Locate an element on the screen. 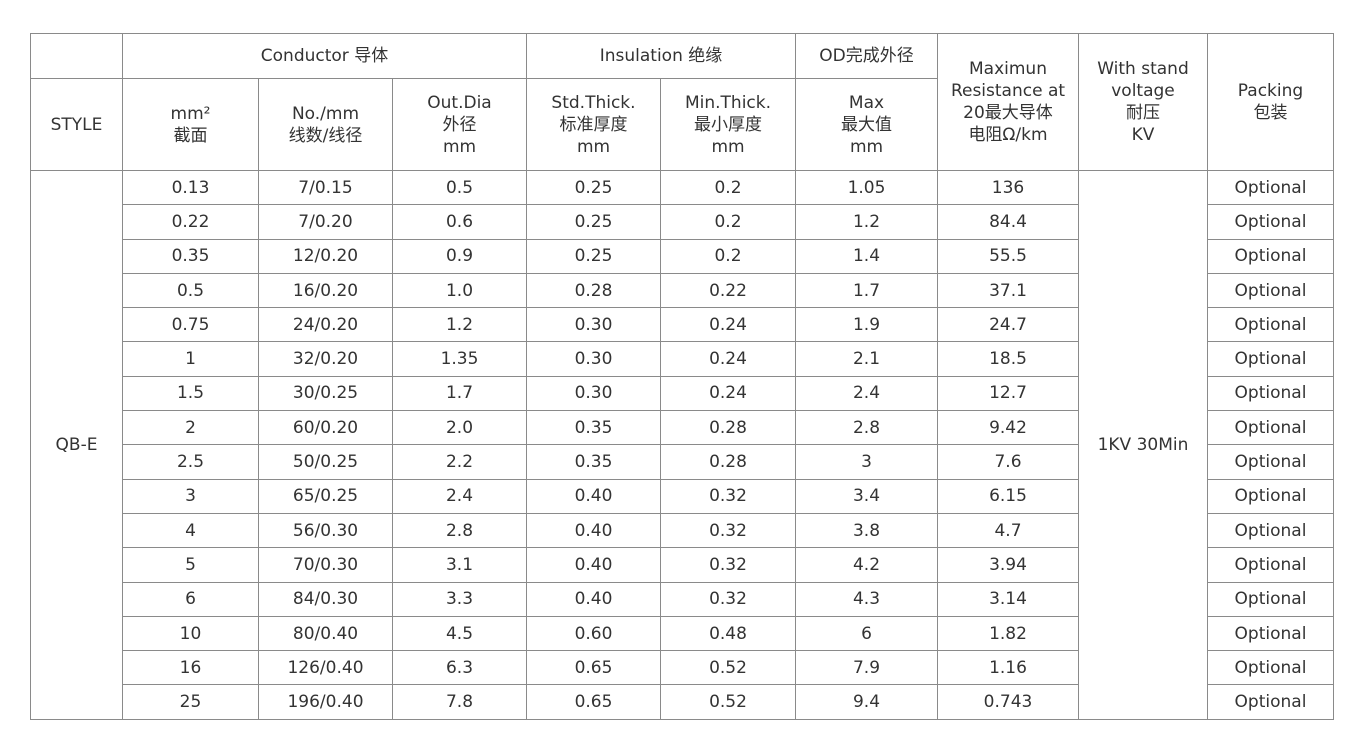 This screenshot has width=1368, height=749. cell-resistance: 3.94 is located at coordinates (1008, 565).